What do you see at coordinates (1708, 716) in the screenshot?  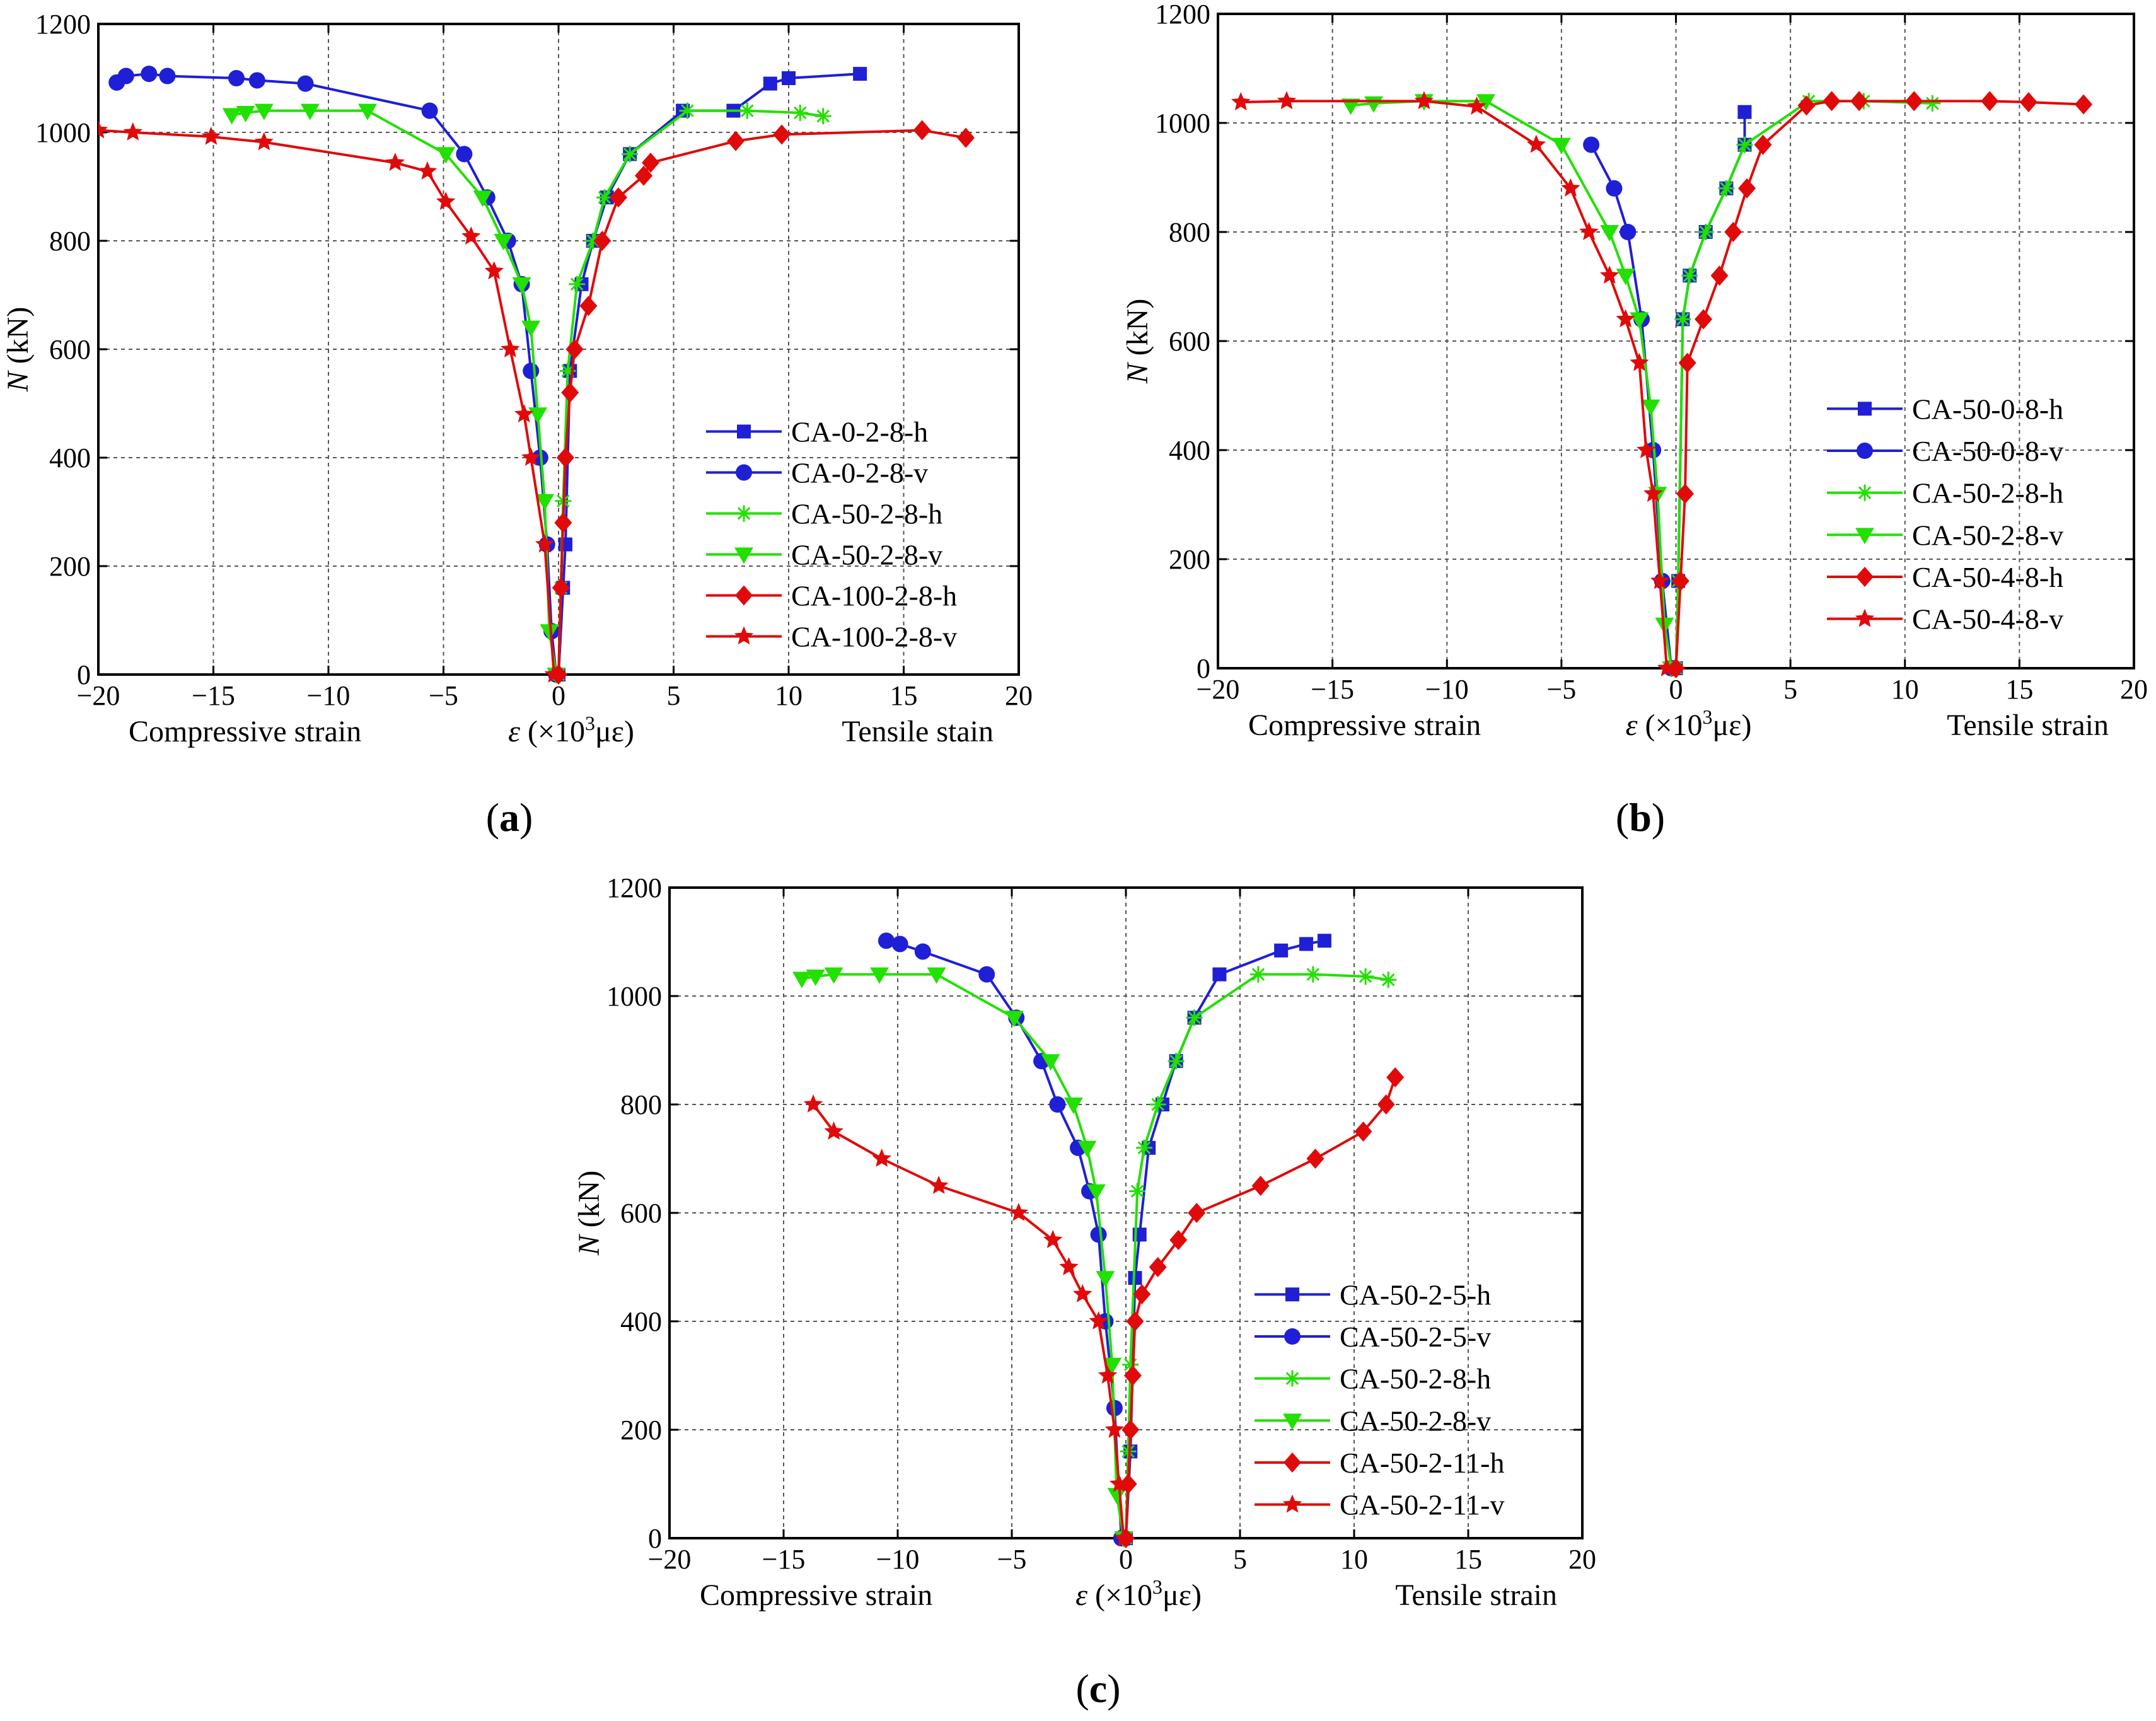 I see `x-axis-label-superscript: 3` at bounding box center [1708, 716].